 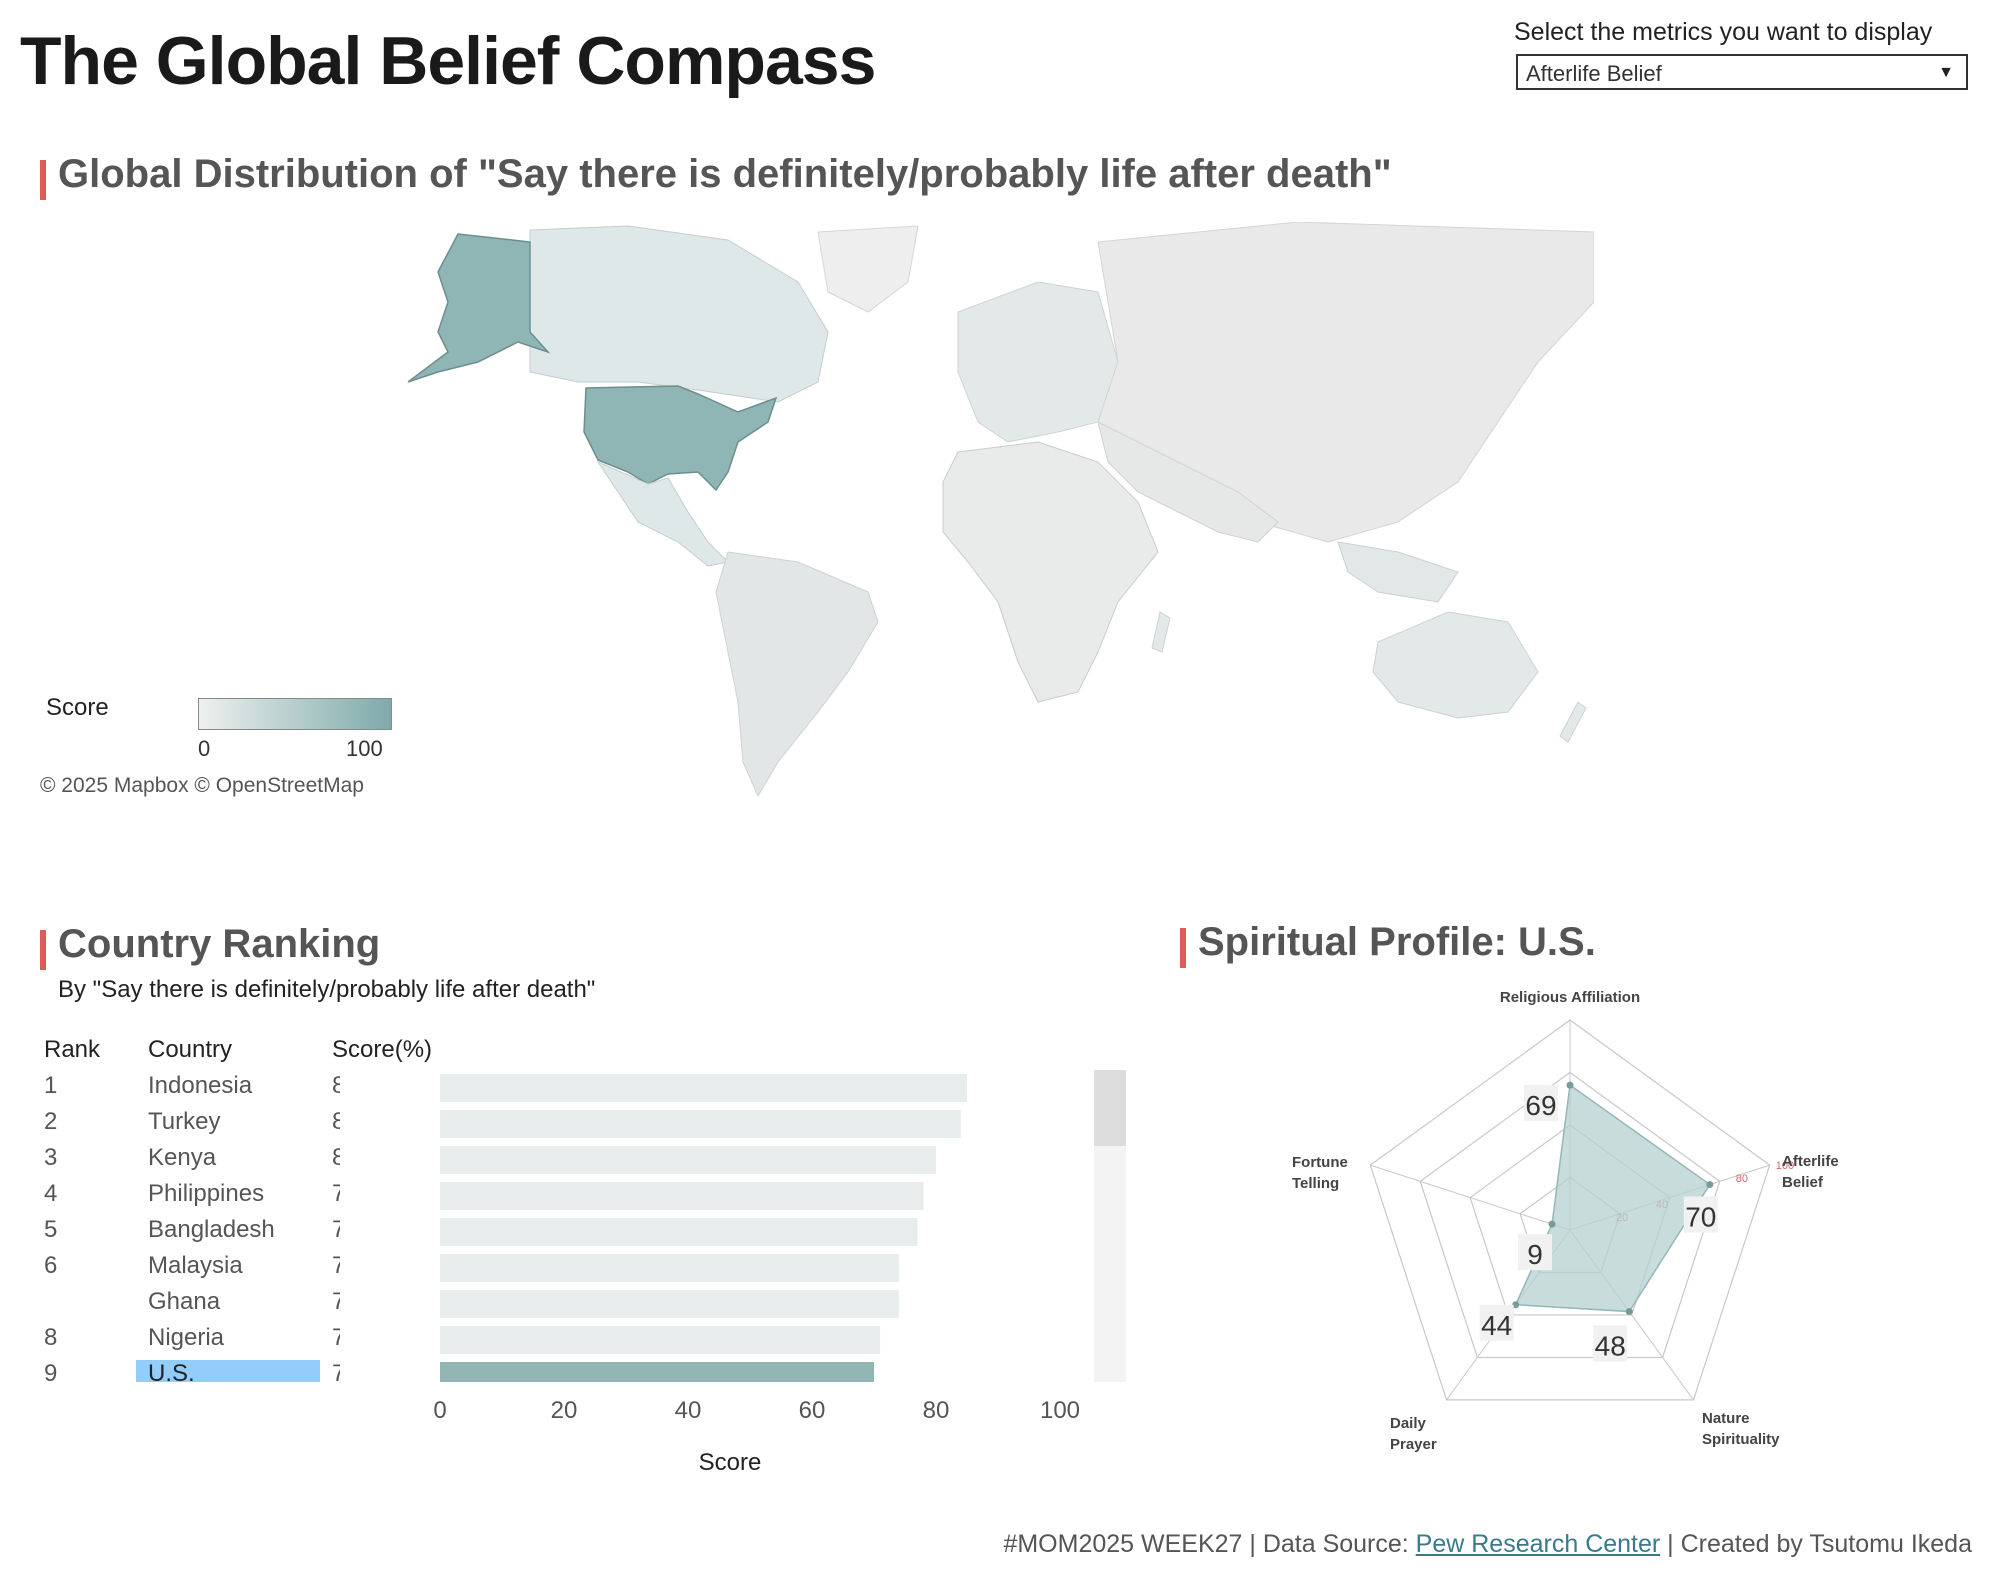 I want to click on table-row: 2 Turkey 84, so click(x=190, y=1124).